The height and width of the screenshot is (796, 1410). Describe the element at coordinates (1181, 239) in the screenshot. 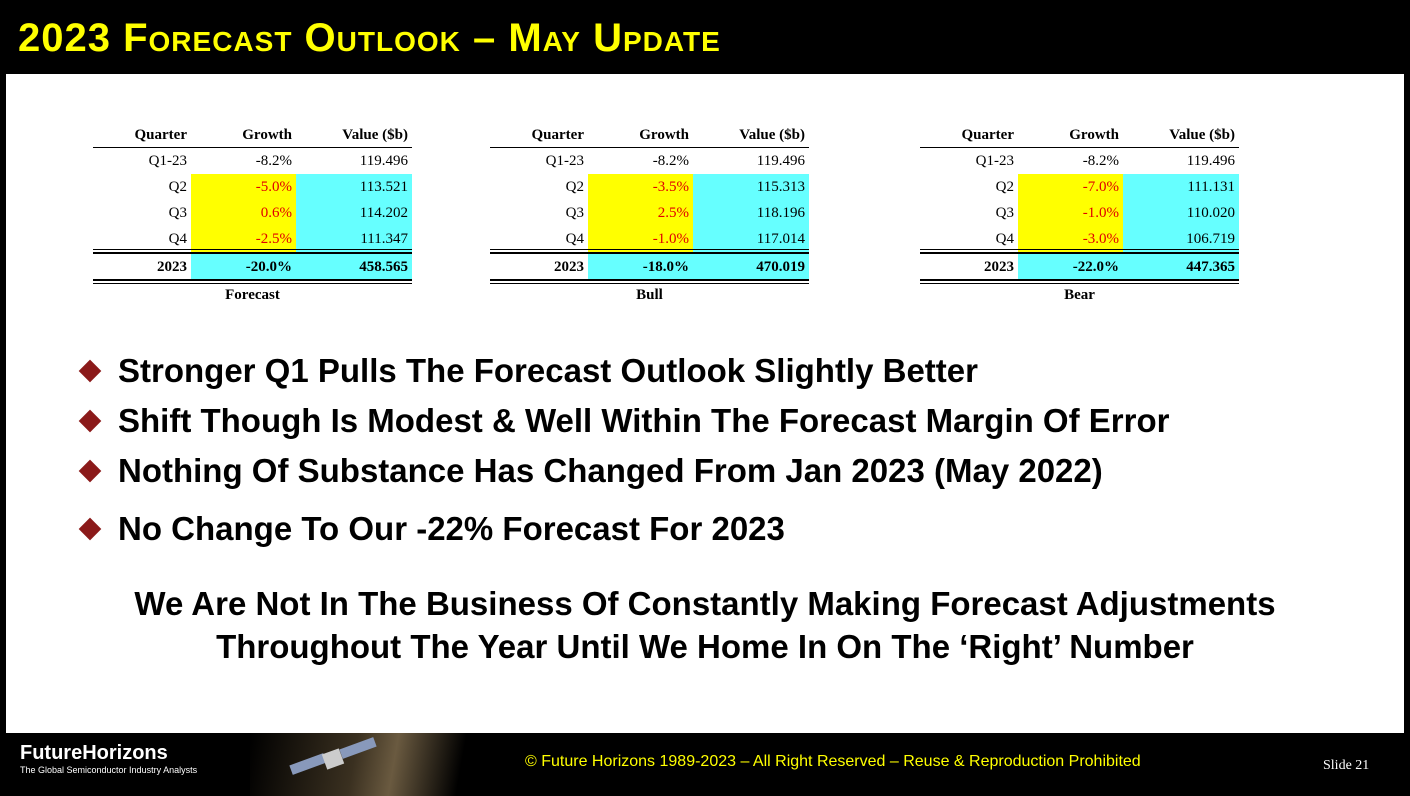

I see `table-cell: 106.719` at that location.